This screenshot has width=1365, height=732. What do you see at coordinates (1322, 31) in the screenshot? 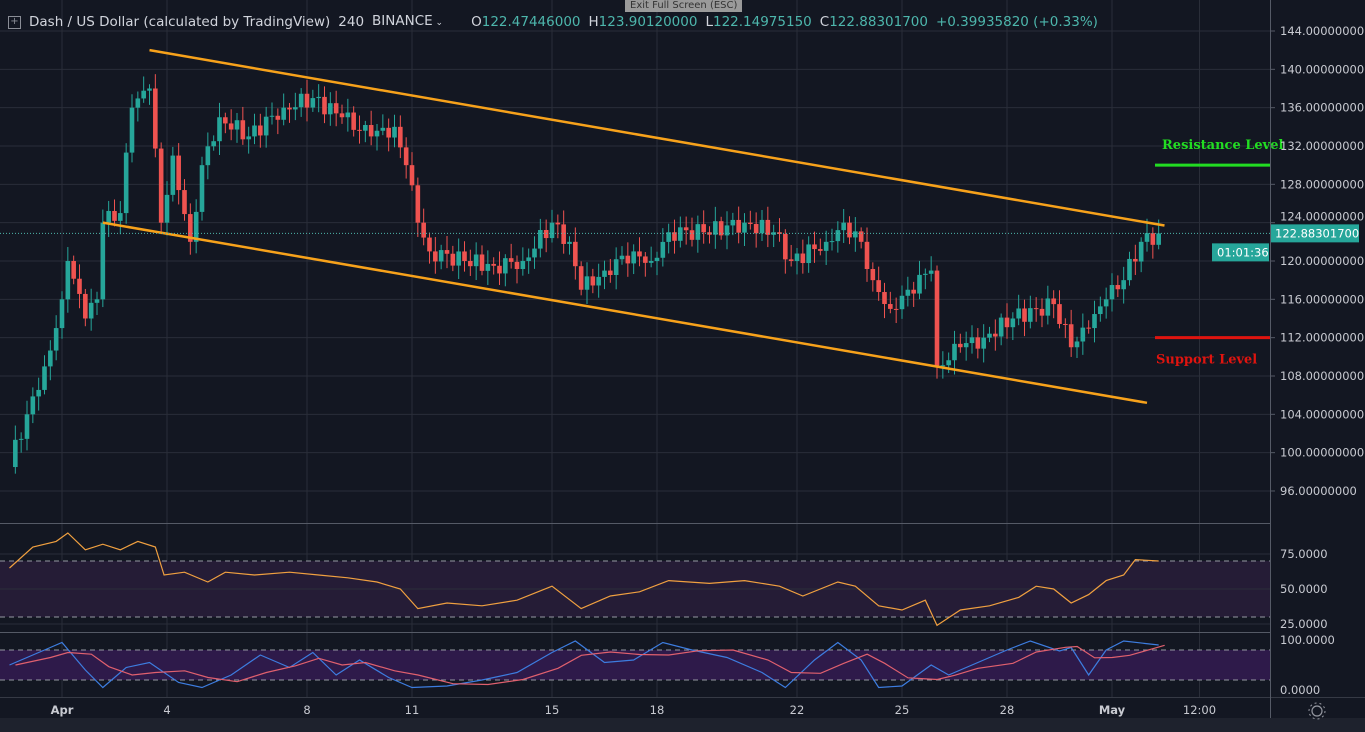
I see `price-tick-label: 144.00000000` at bounding box center [1322, 31].